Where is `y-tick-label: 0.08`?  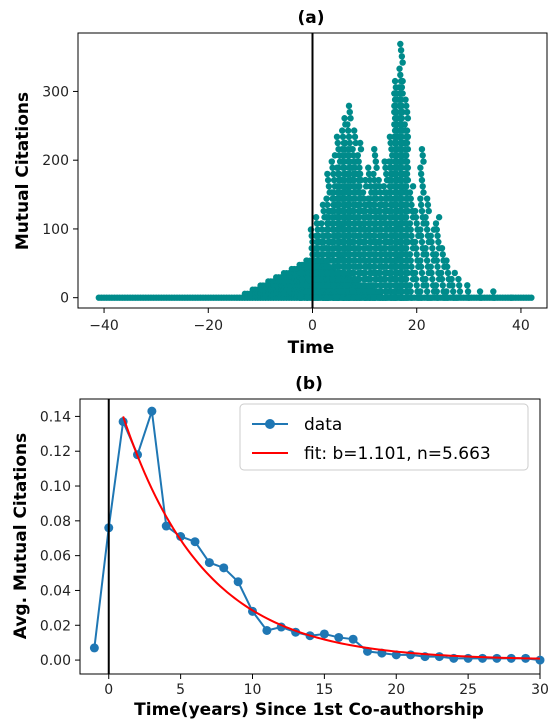 y-tick-label: 0.08 is located at coordinates (55, 522).